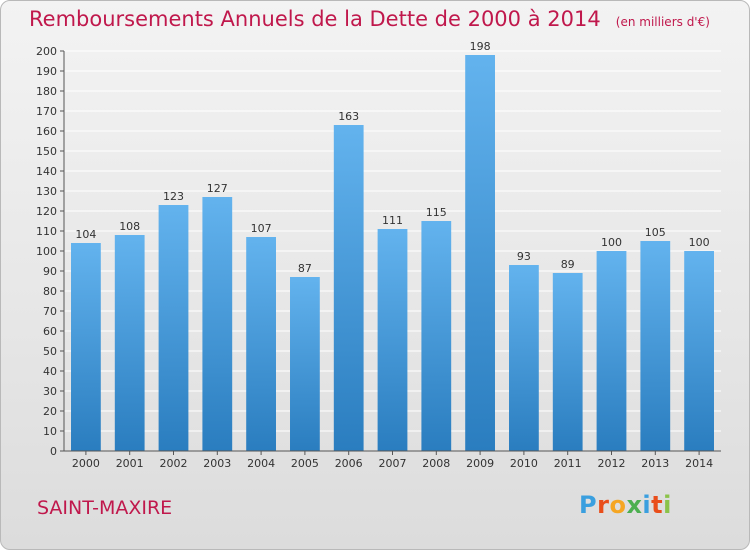 The height and width of the screenshot is (550, 750). Describe the element at coordinates (217, 188) in the screenshot. I see `bar-value-label: 127` at that location.